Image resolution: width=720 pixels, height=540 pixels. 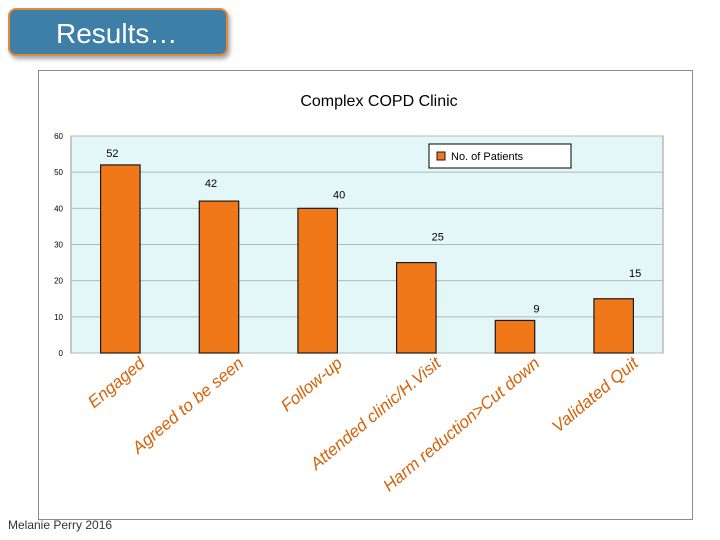 What do you see at coordinates (339, 195) in the screenshot?
I see `data-label: 40` at bounding box center [339, 195].